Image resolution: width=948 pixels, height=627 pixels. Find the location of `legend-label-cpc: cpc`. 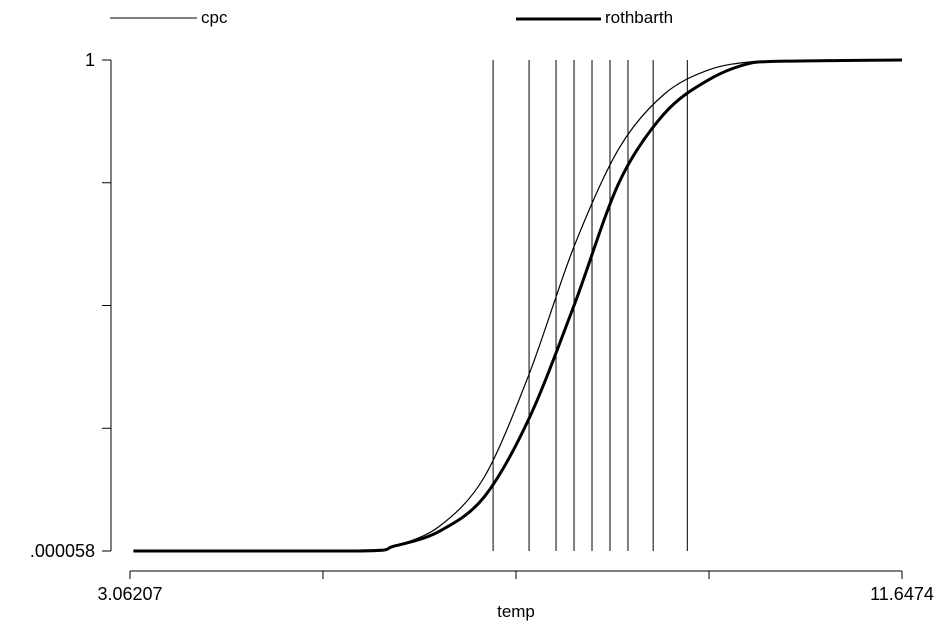

legend-label-cpc: cpc is located at coordinates (214, 17).